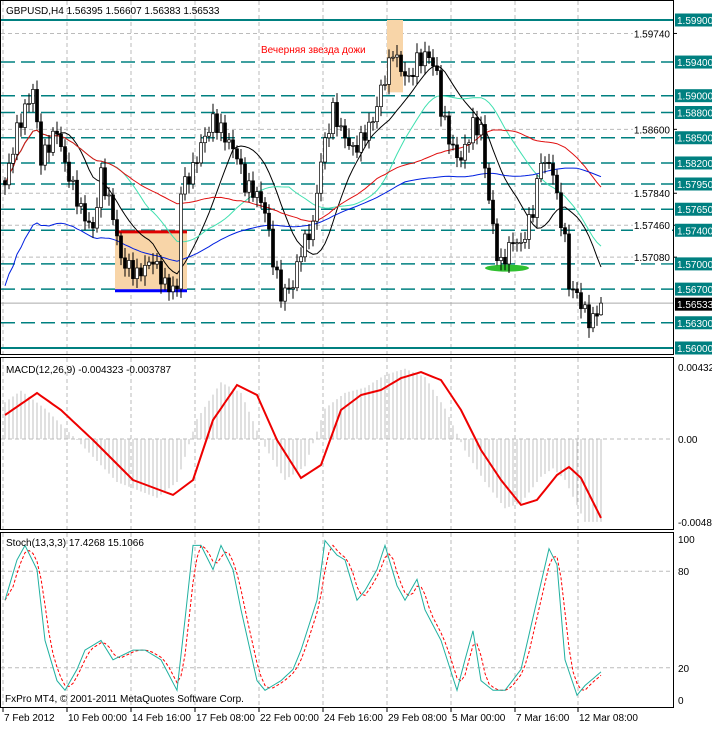 The image size is (712, 729). What do you see at coordinates (652, 33) in the screenshot?
I see `axis-tick-label-bg` at bounding box center [652, 33].